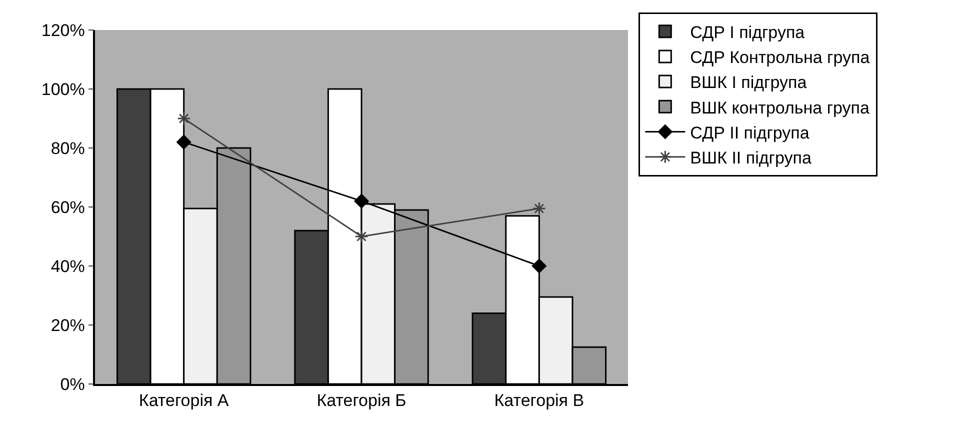 The width and height of the screenshot is (978, 434). Describe the element at coordinates (749, 82) in the screenshot. I see `legend-label: ВШК I підгрупа` at that location.